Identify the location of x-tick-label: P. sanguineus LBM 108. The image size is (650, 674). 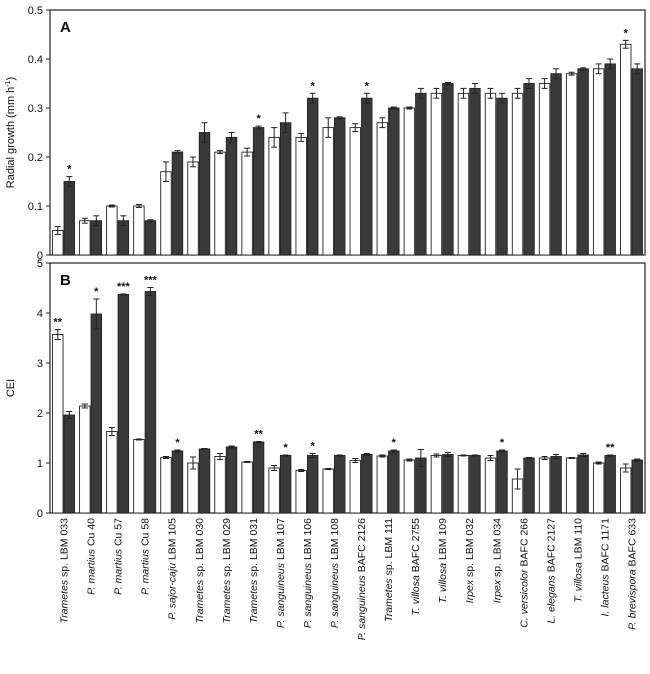
(335, 573).